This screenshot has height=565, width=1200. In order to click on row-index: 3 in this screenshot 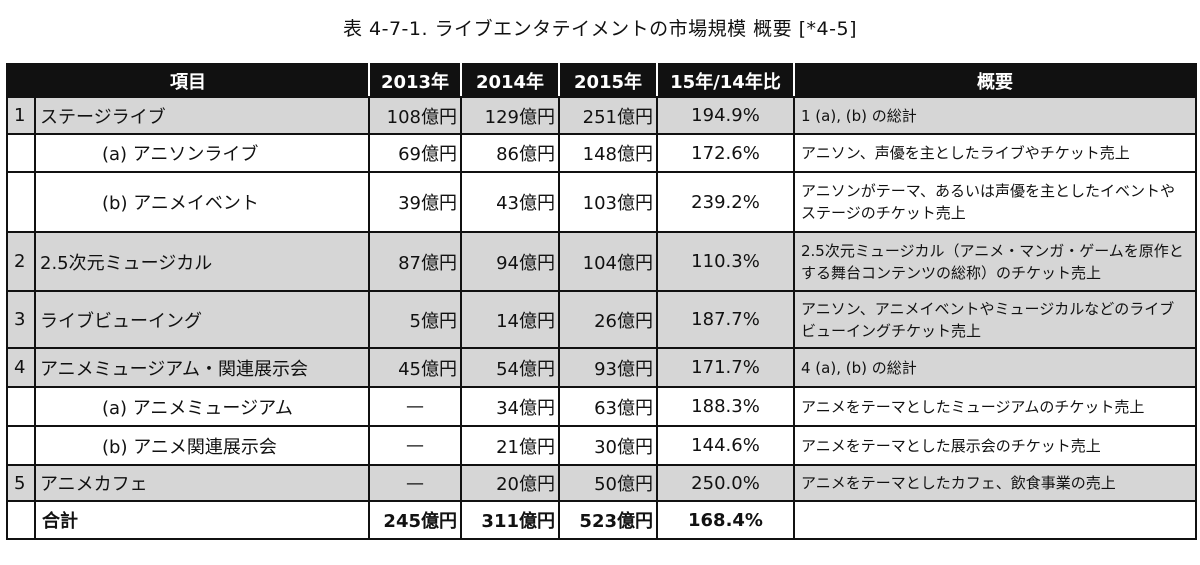, I will do `click(21, 319)`.